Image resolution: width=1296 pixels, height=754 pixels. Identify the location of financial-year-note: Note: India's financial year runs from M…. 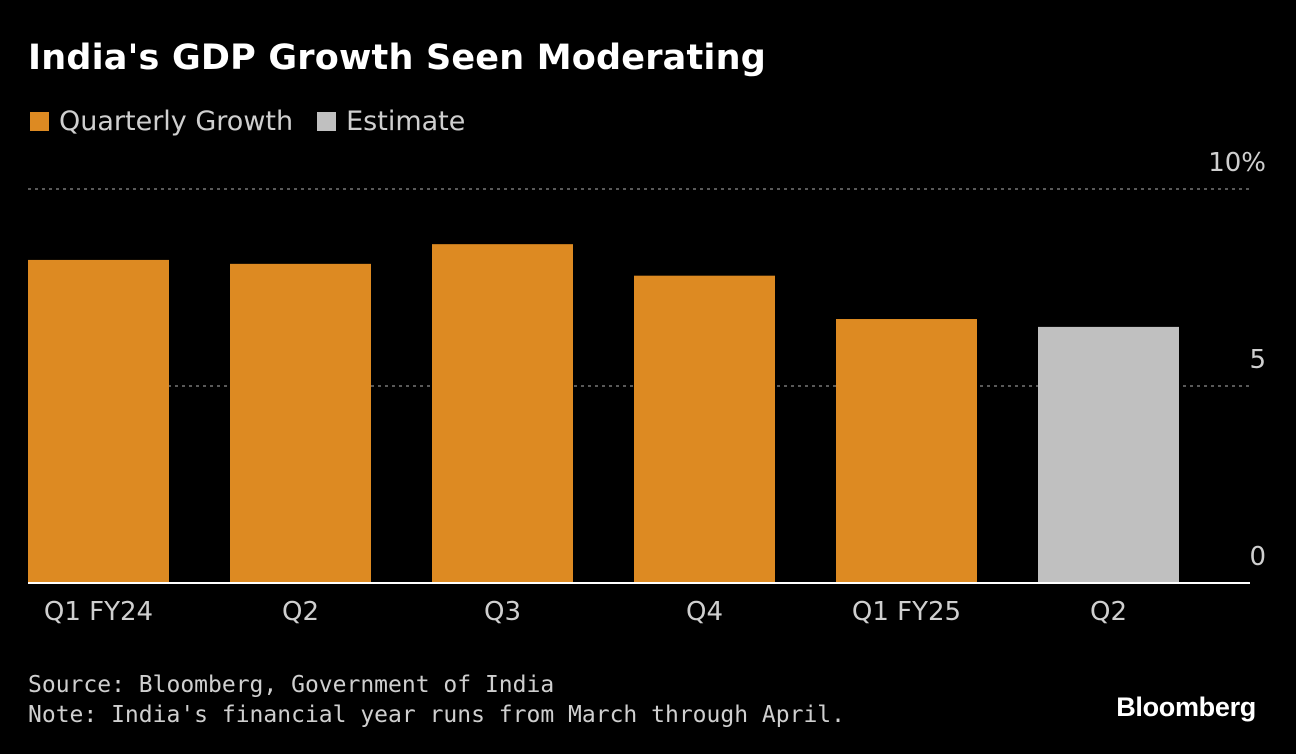
(436, 715).